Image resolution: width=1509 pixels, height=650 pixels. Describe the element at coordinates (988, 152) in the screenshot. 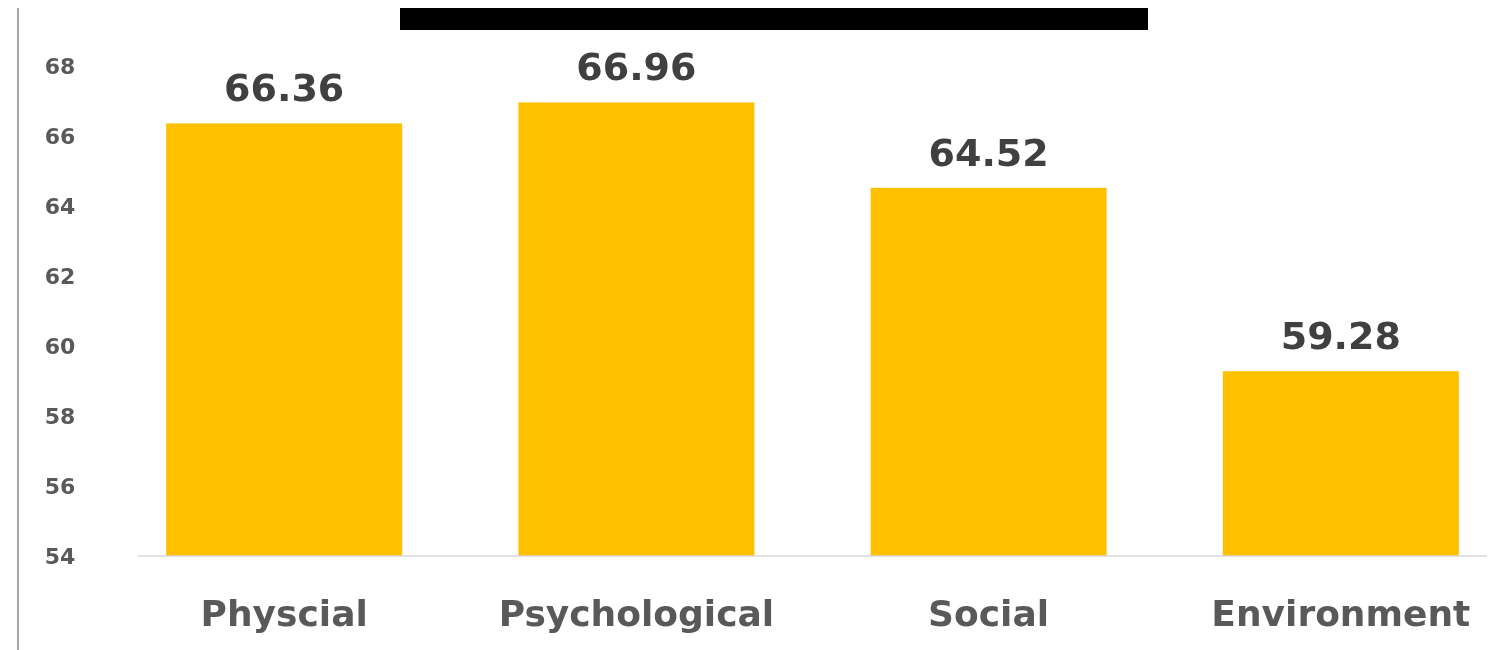

I see `data-label: 64.52` at that location.